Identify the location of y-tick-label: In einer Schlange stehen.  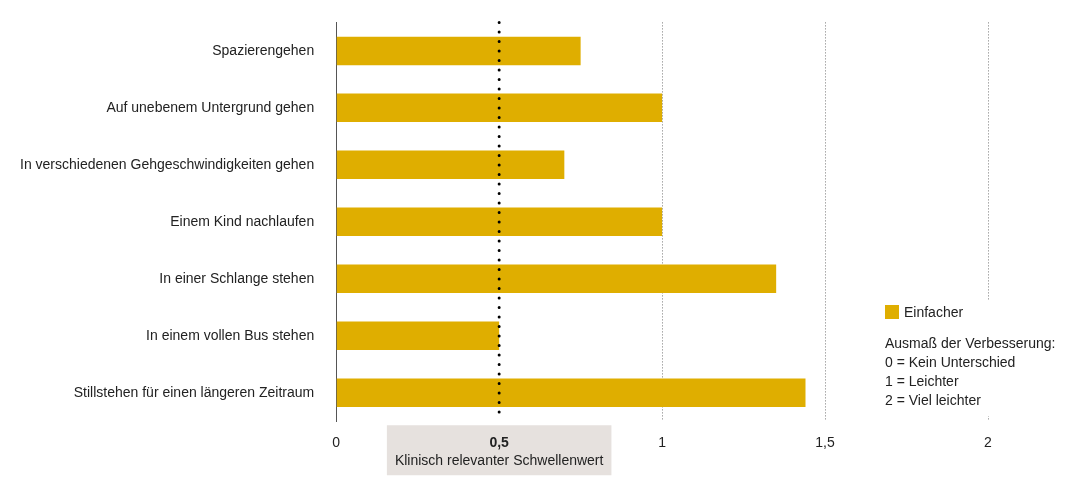
(237, 277).